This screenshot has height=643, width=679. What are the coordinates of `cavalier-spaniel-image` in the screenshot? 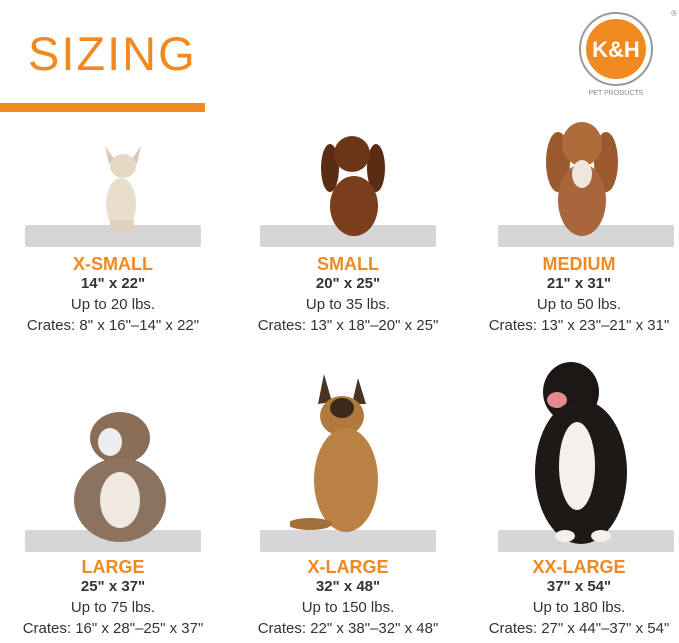 It's located at (582, 179).